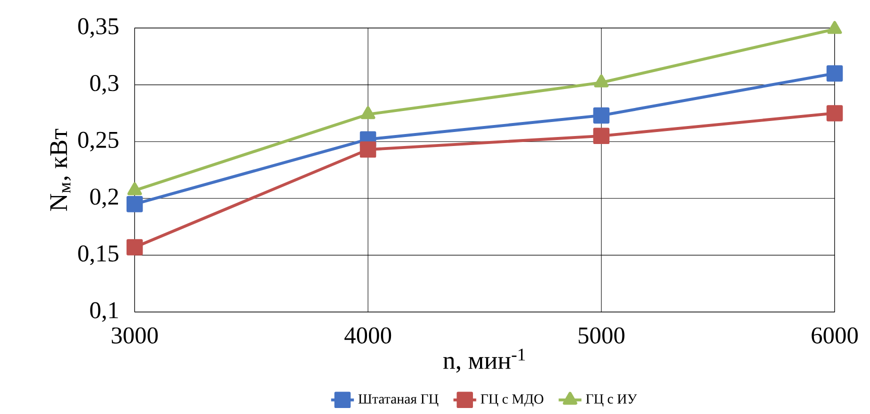 This screenshot has width=870, height=414. I want to click on y-tick-label: 0,2, so click(104, 198).